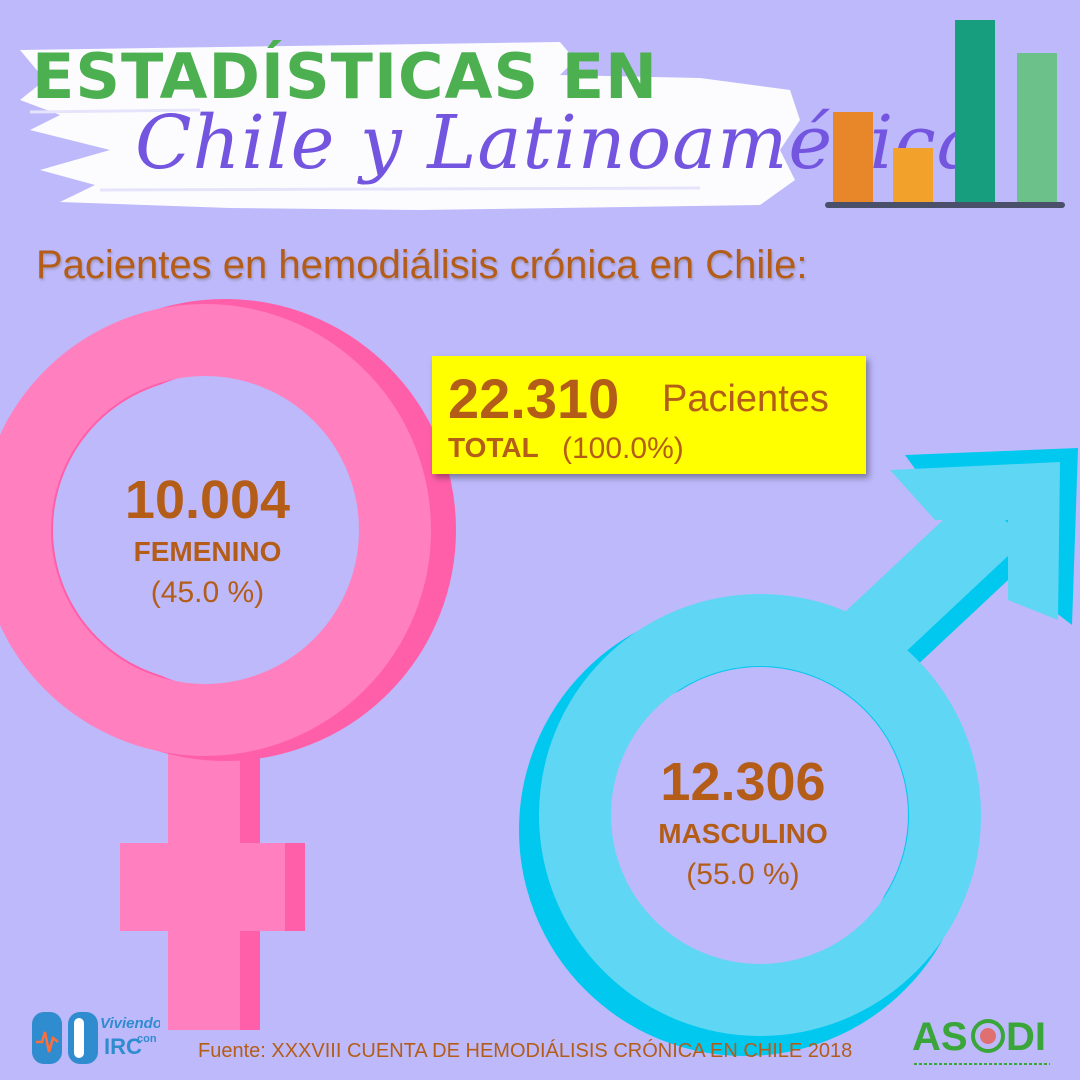 The height and width of the screenshot is (1080, 1080). I want to click on svg-text: IRC, so click(123, 1046).